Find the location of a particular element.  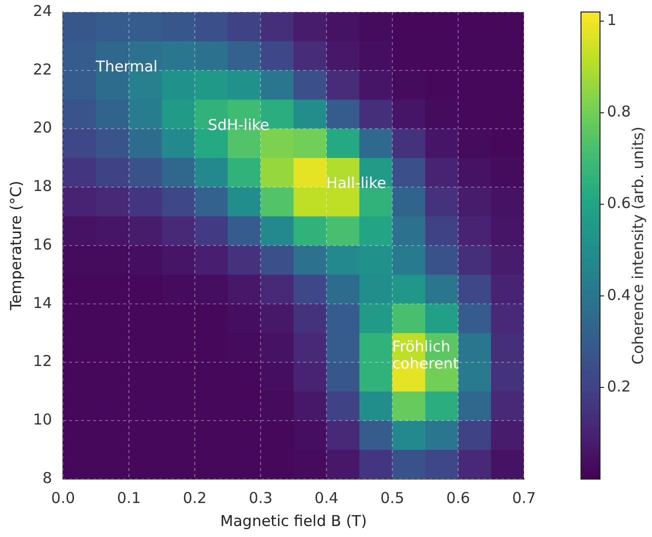

y-tick-label: 8 is located at coordinates (47, 477).